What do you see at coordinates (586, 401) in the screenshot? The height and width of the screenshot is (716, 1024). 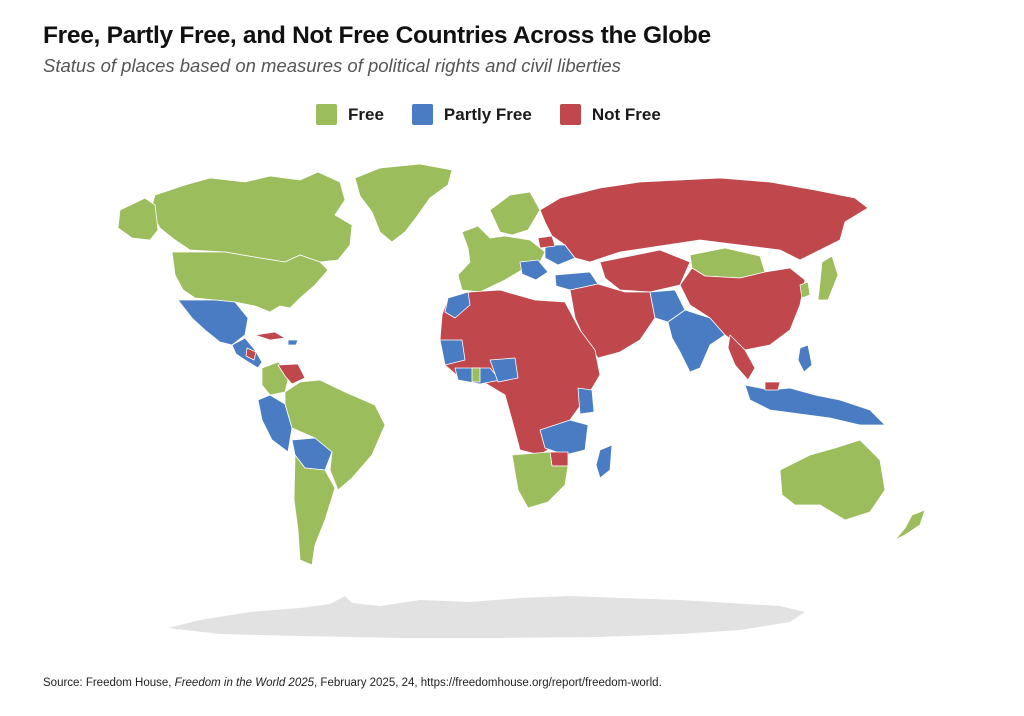 I see `kenya` at bounding box center [586, 401].